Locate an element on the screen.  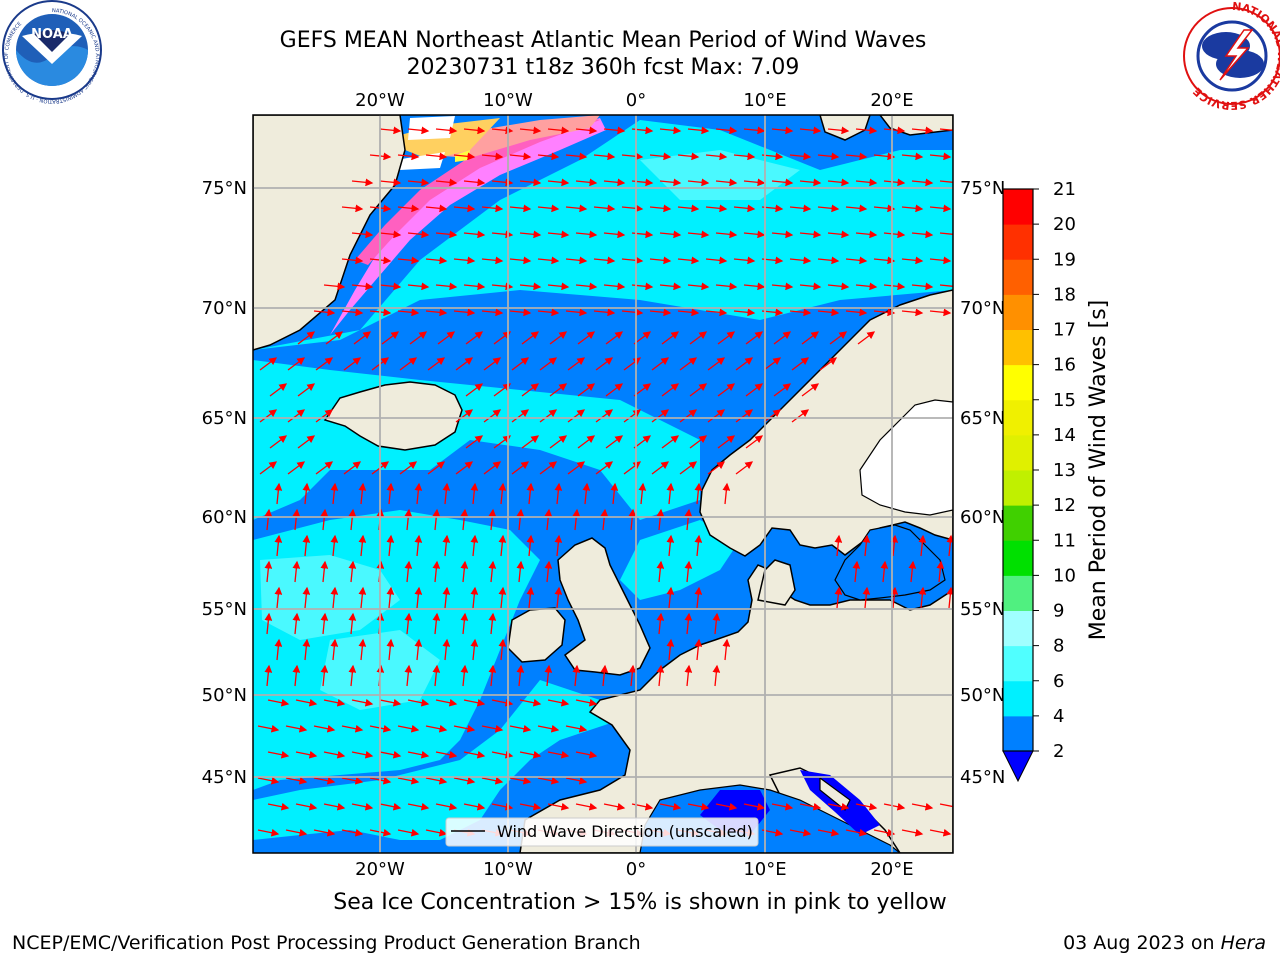
colorbar-tick-label: 2 is located at coordinates (1058, 751).